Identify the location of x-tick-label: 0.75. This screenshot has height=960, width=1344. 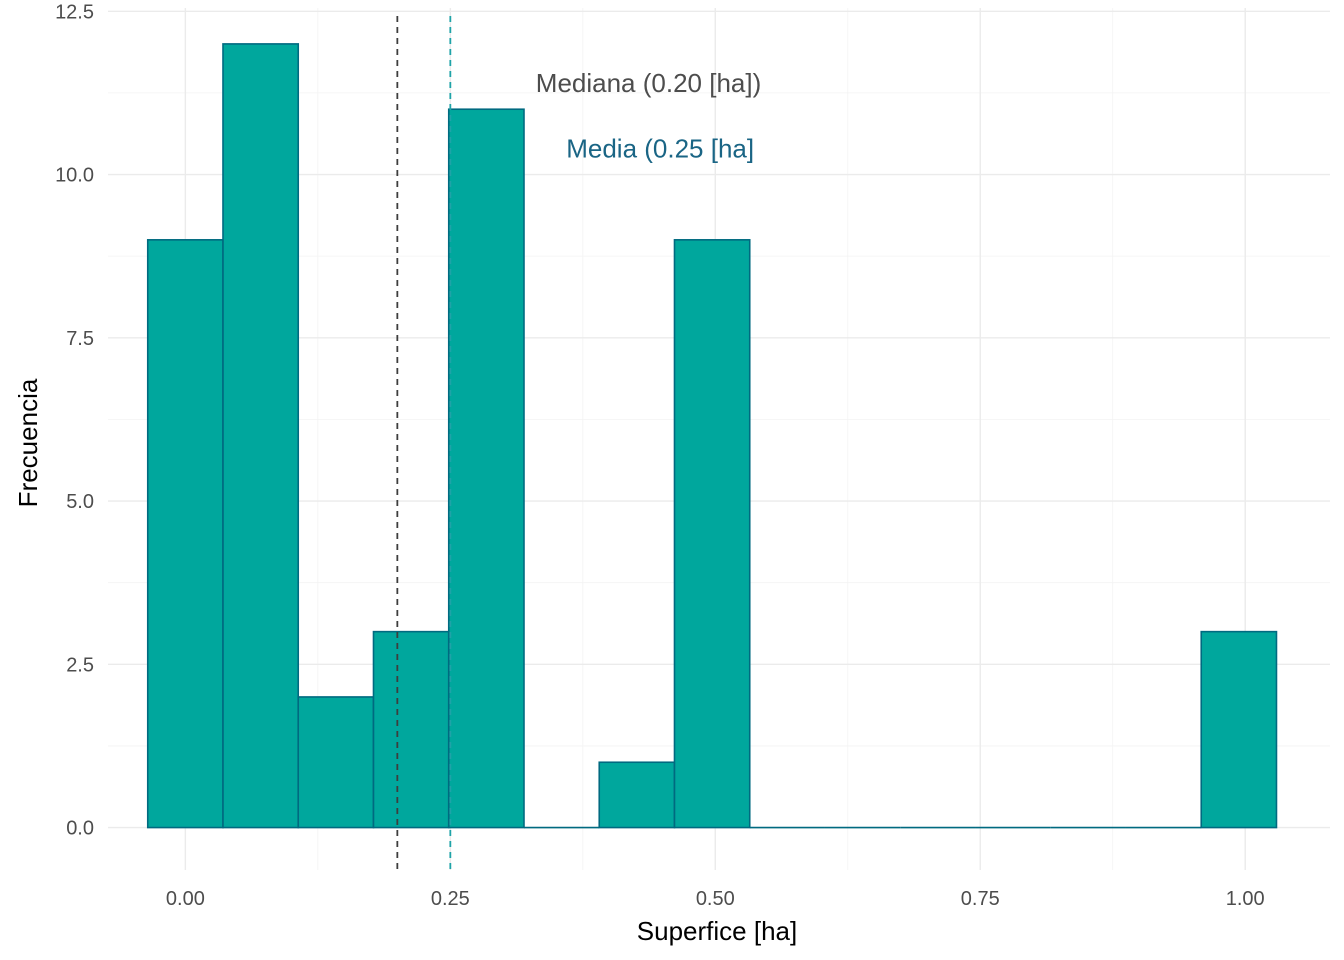
(980, 899).